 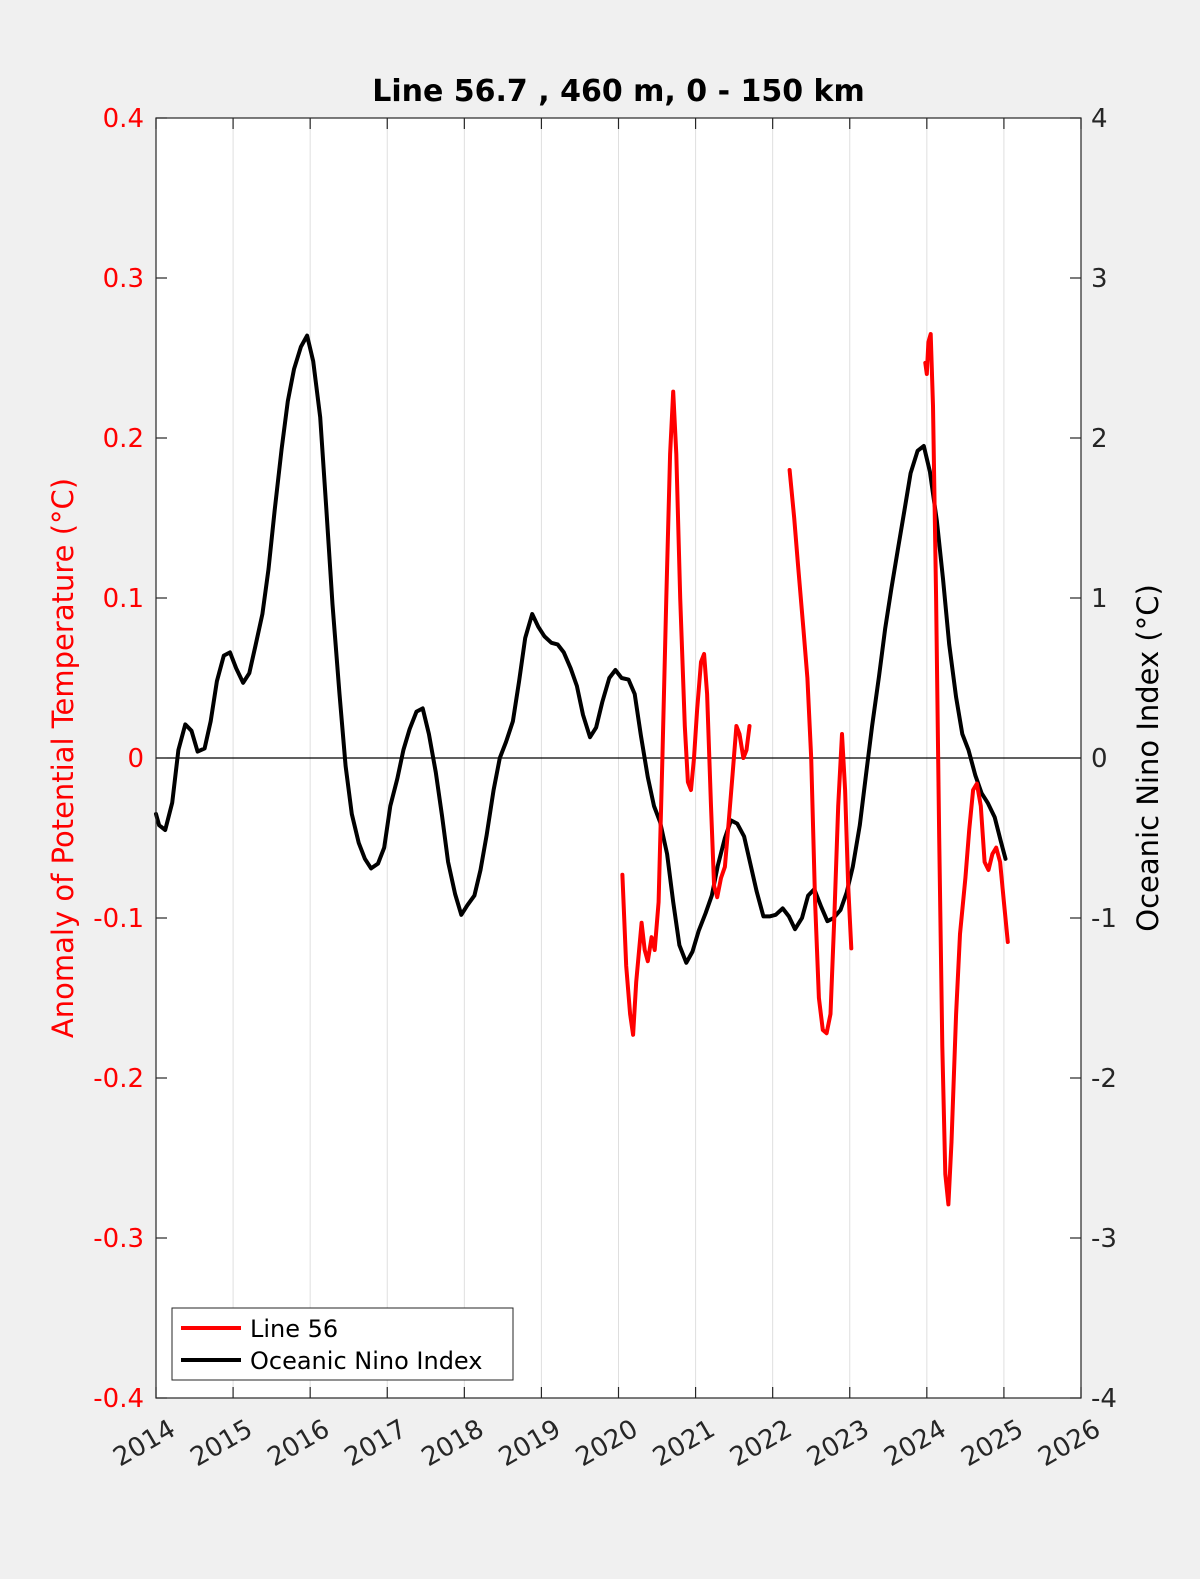 What do you see at coordinates (376, 1443) in the screenshot?
I see `x-tick-label: 2017` at bounding box center [376, 1443].